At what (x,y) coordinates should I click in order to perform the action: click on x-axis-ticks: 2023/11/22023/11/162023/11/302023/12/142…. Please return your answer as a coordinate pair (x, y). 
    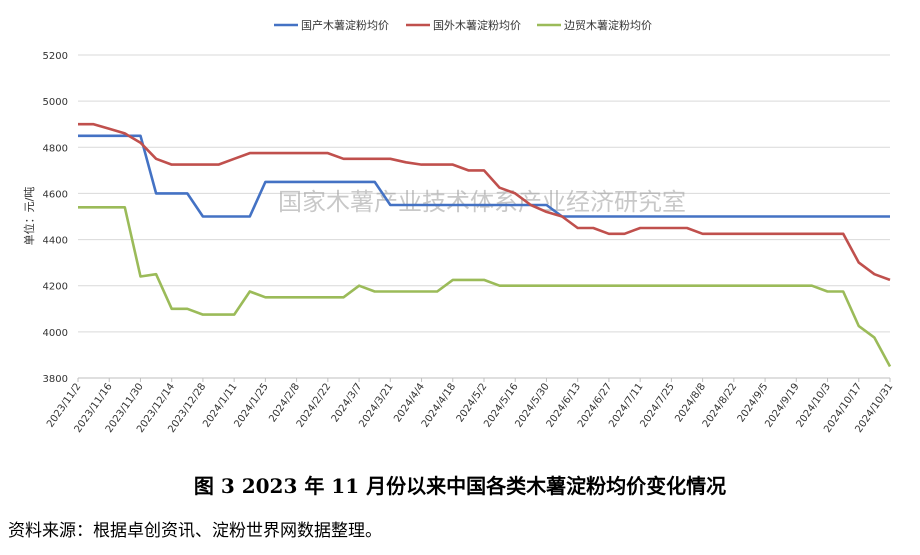
    Looking at the image, I should click on (470, 406).